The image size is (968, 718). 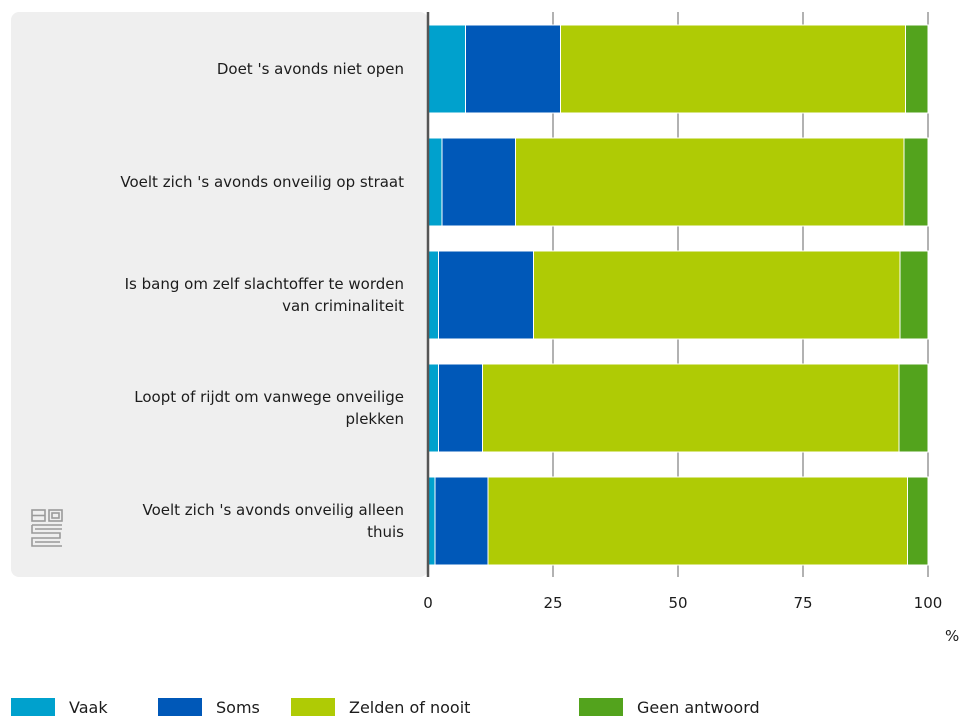 I want to click on legend-label: Zelden of nooit, so click(x=410, y=707).